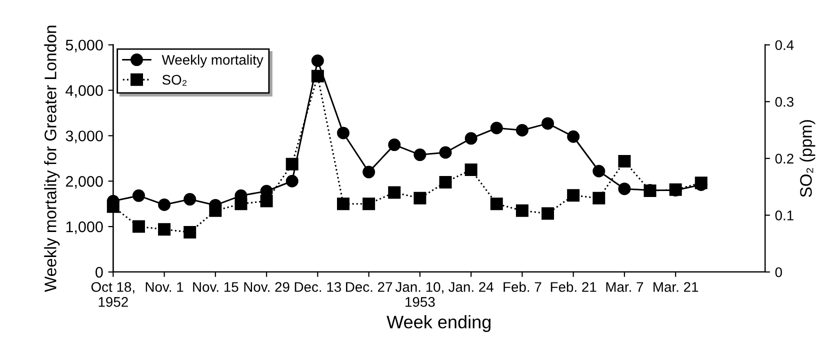  What do you see at coordinates (784, 215) in the screenshot?
I see `y2-tick-label: 0.1` at bounding box center [784, 215].